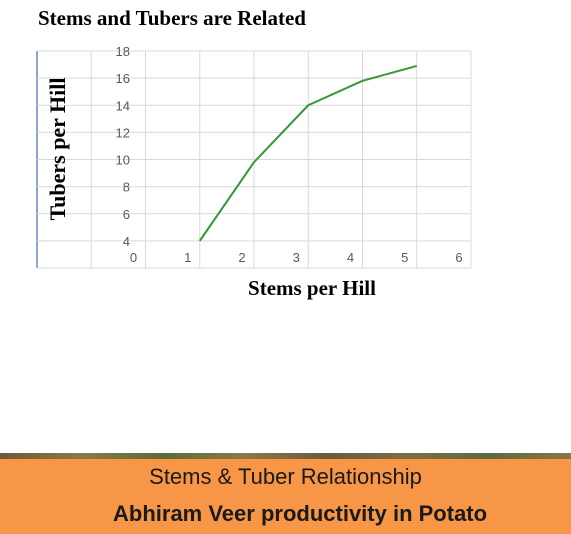 This screenshot has width=571, height=534. I want to click on x-tick-label: 6, so click(458, 257).